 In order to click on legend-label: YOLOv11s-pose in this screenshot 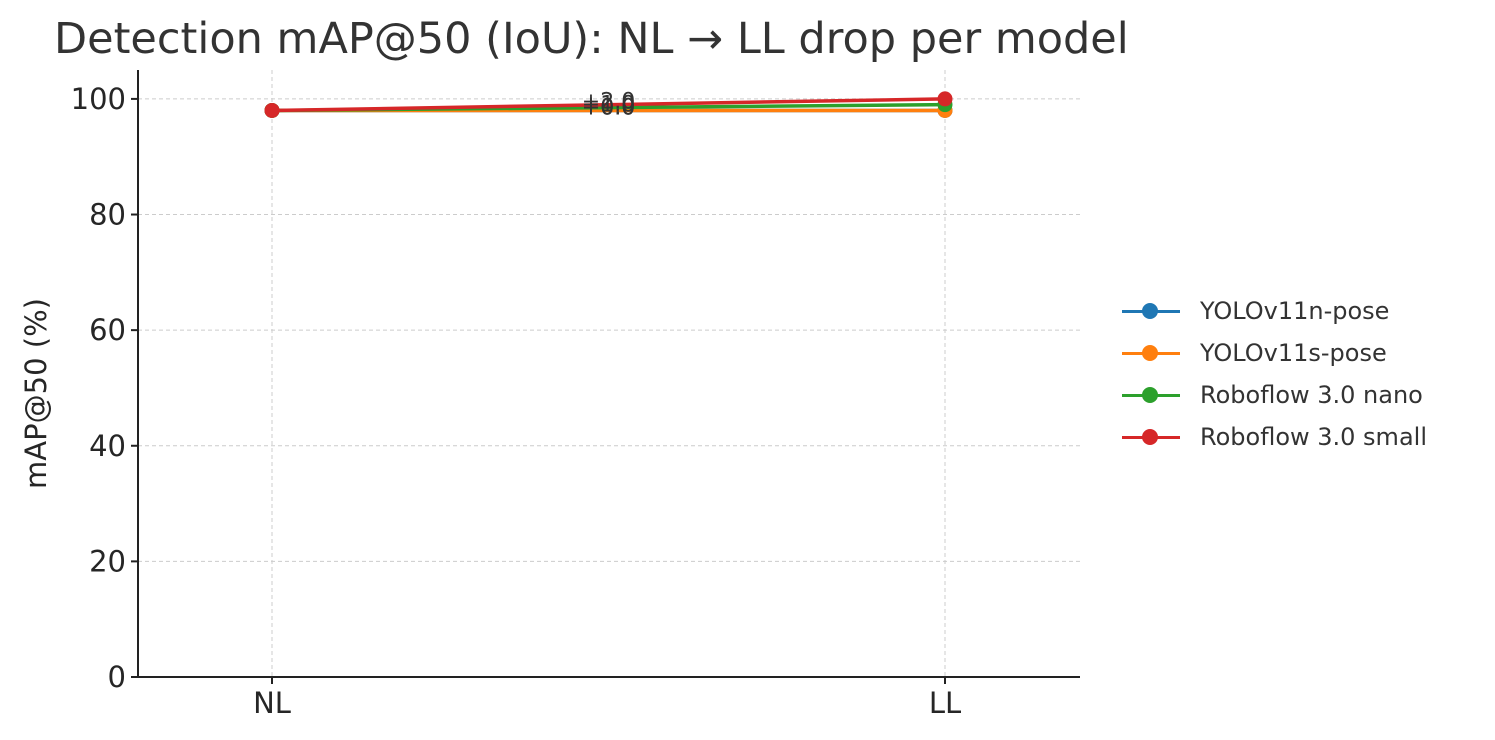, I will do `click(1293, 353)`.